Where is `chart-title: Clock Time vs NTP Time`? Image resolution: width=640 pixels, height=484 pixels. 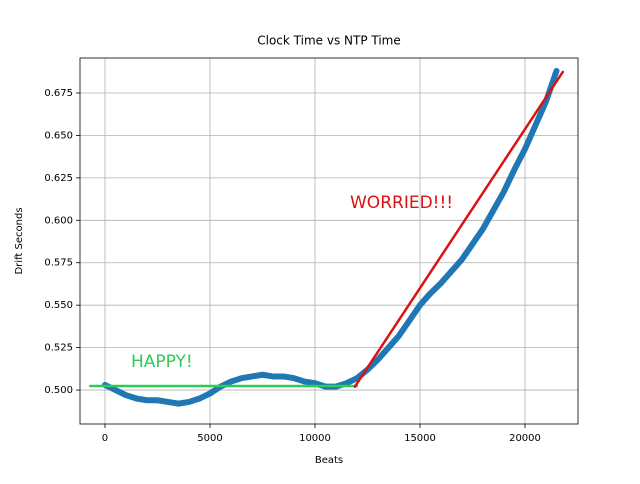
chart-title: Clock Time vs NTP Time is located at coordinates (329, 41).